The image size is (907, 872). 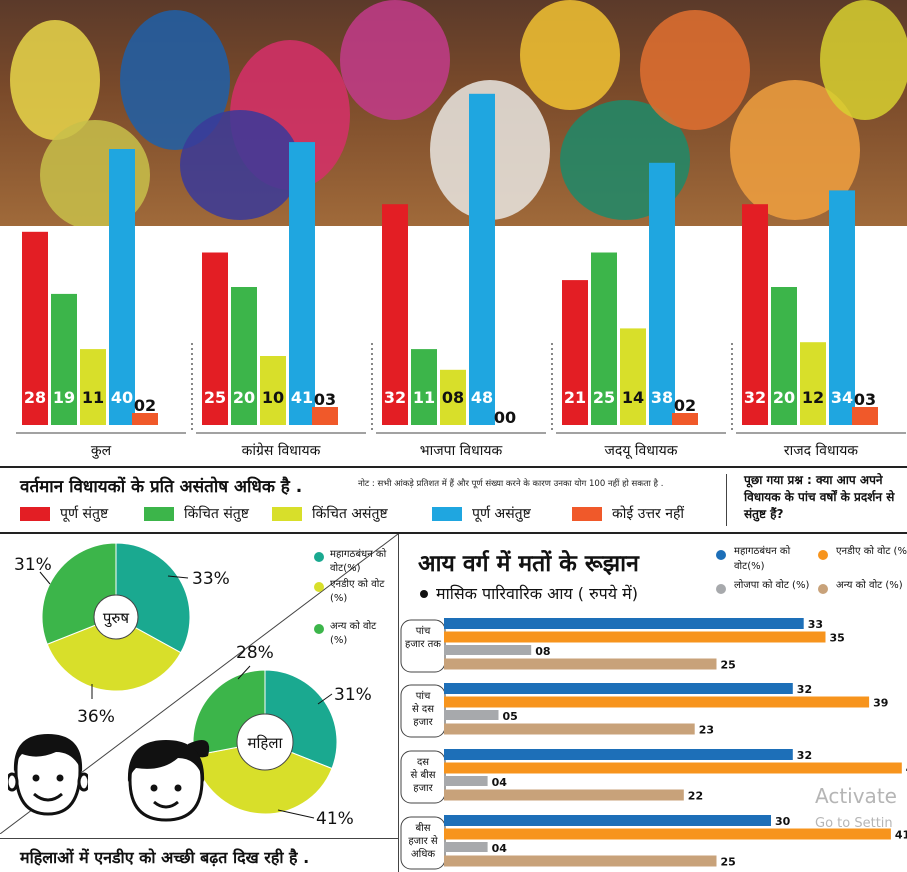 I want to click on income-bar-value: 30, so click(x=783, y=821).